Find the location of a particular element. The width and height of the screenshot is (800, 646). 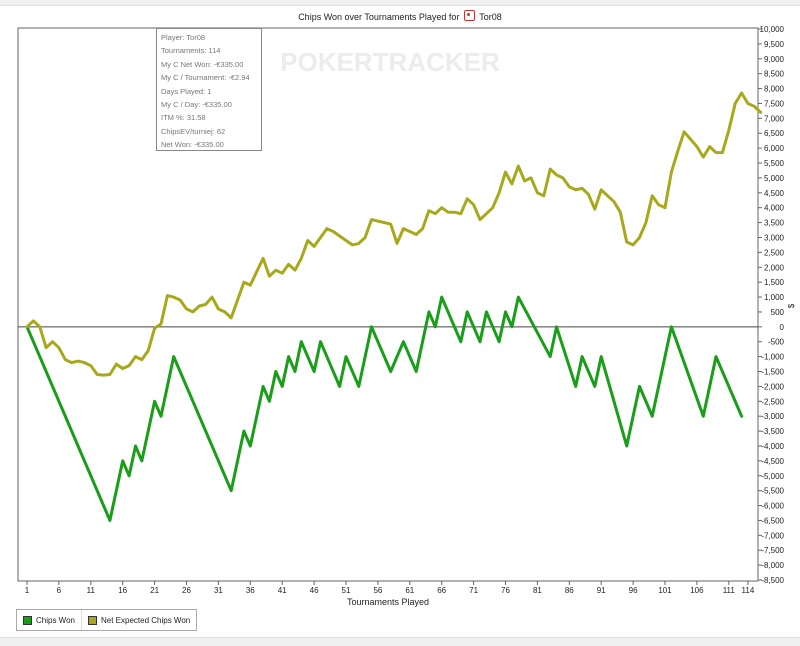

y-tick-label: -8,000 is located at coordinates (772, 565).